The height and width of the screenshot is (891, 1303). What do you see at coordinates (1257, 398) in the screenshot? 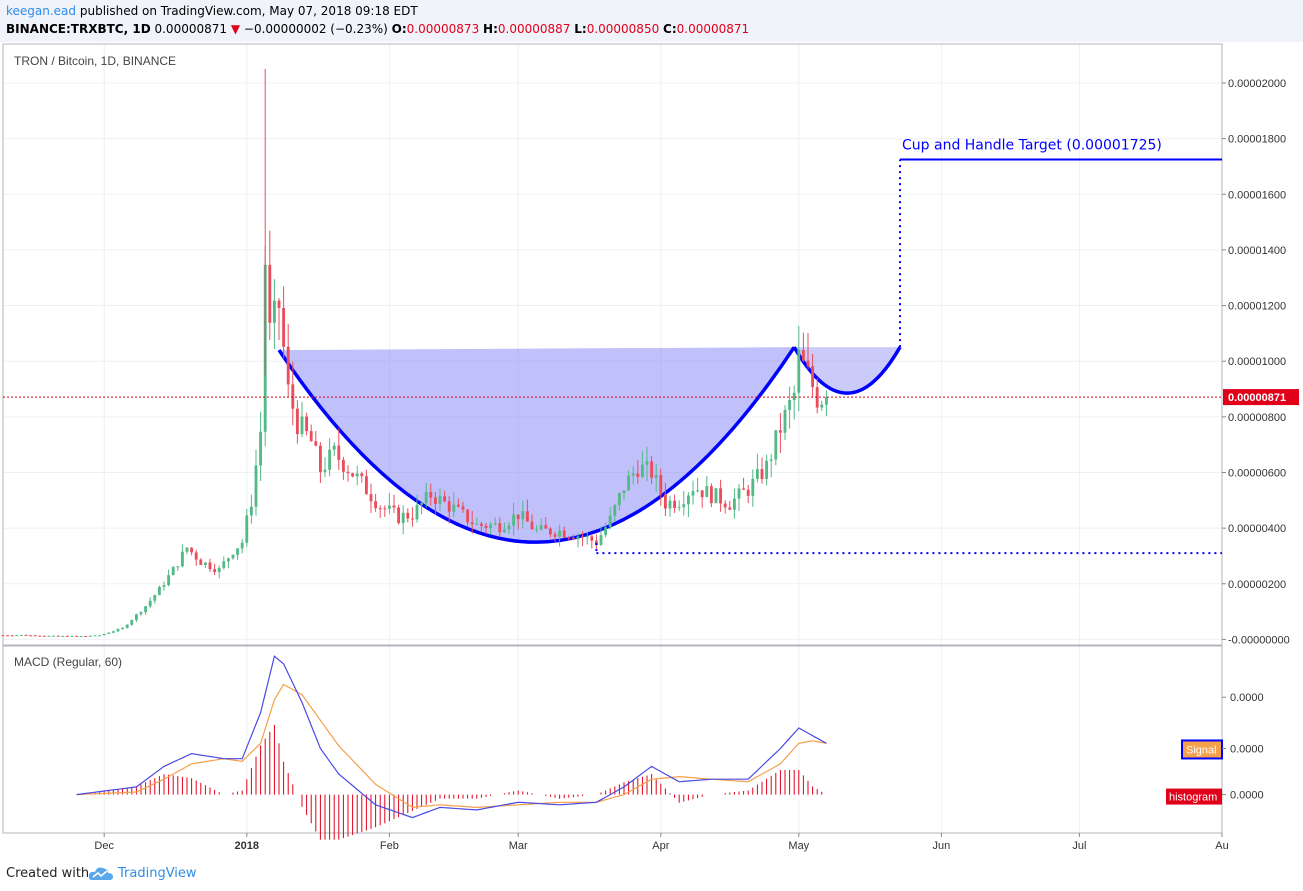
I see `last-price-tag-label: 0.00000871` at bounding box center [1257, 398].